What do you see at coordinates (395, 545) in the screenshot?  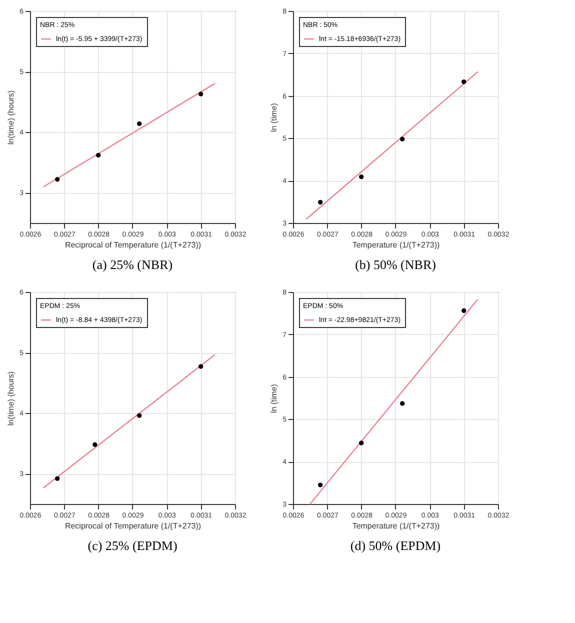 I see `text: (d) 50% (EPDM)` at bounding box center [395, 545].